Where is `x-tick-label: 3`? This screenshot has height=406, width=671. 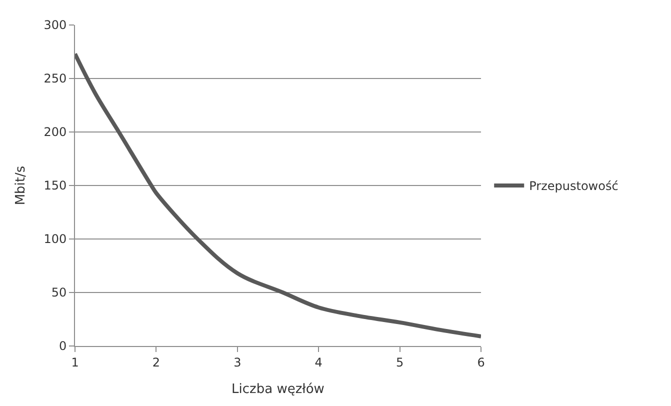
x-tick-label: 3 is located at coordinates (238, 362).